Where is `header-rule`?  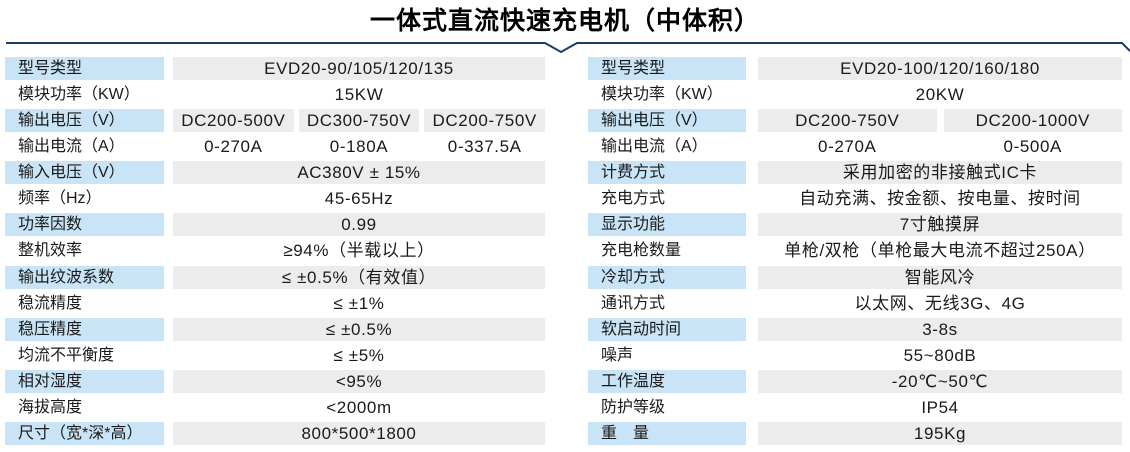 header-rule is located at coordinates (568, 48).